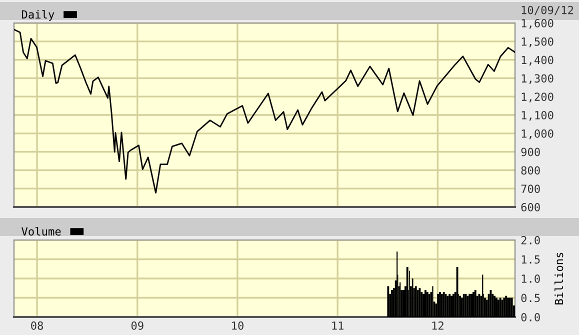  What do you see at coordinates (530, 152) in the screenshot?
I see `y-tick-label: 900` at bounding box center [530, 152].